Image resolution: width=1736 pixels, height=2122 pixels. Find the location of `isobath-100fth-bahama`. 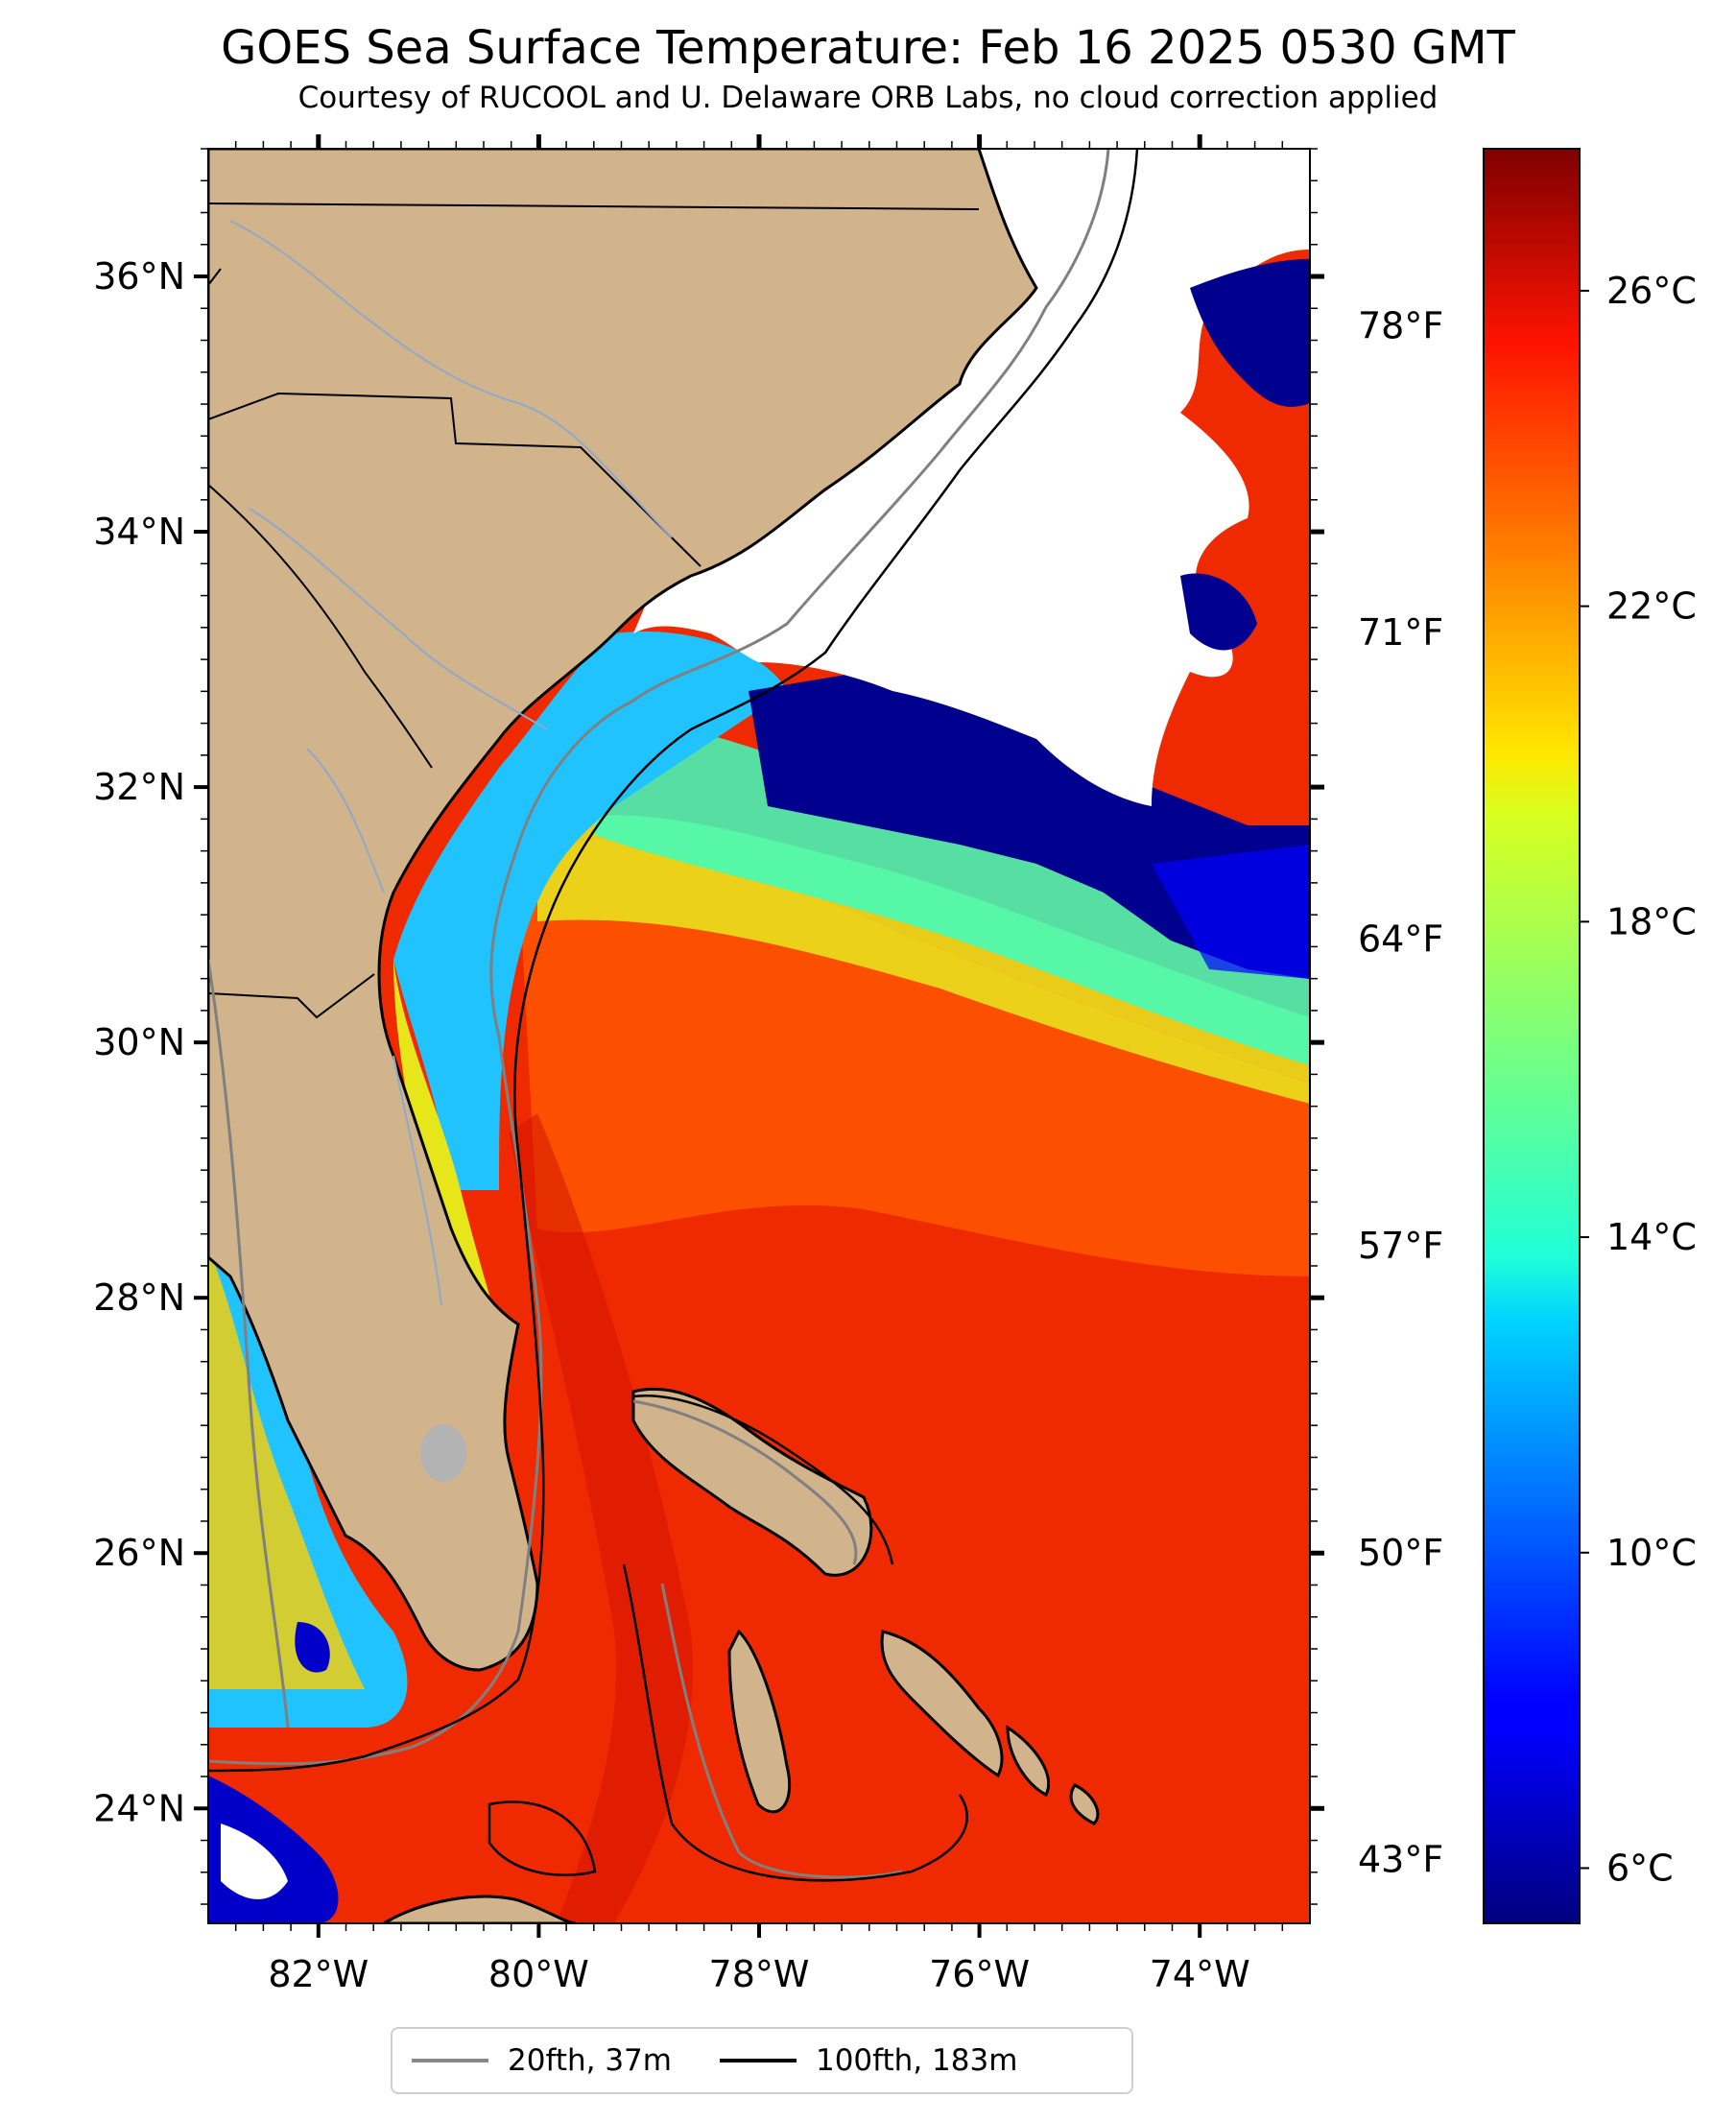

isobath-100fth-bahama is located at coordinates (763, 1480).